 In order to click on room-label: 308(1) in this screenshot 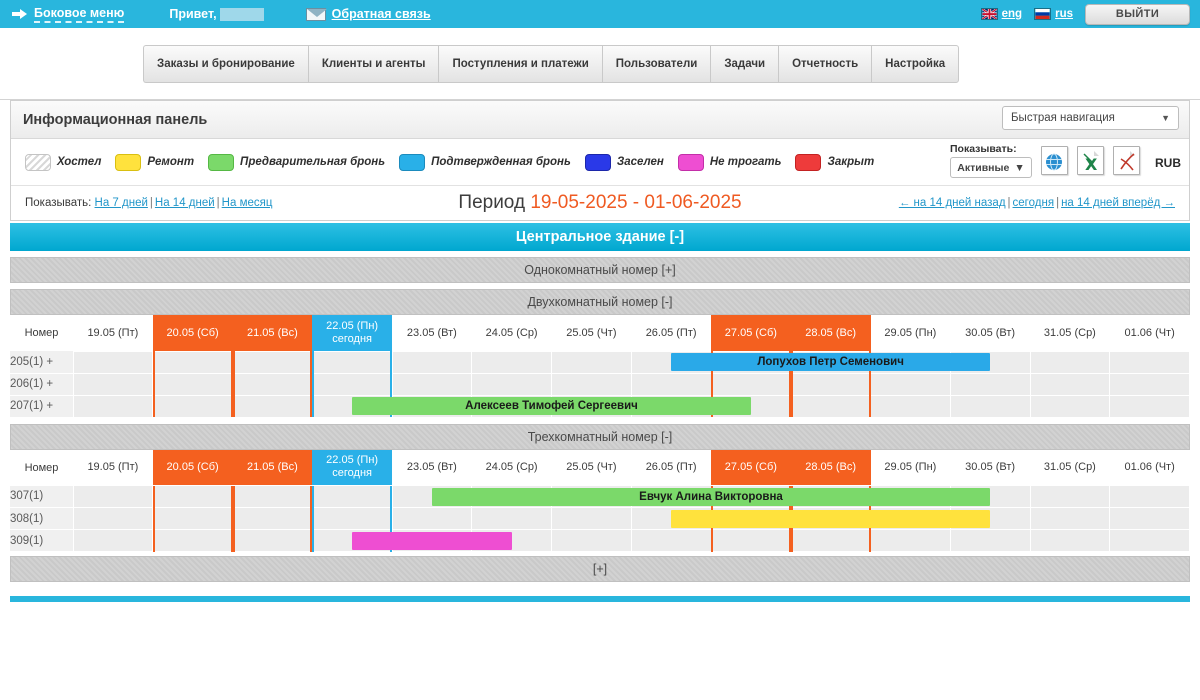, I will do `click(41, 518)`.